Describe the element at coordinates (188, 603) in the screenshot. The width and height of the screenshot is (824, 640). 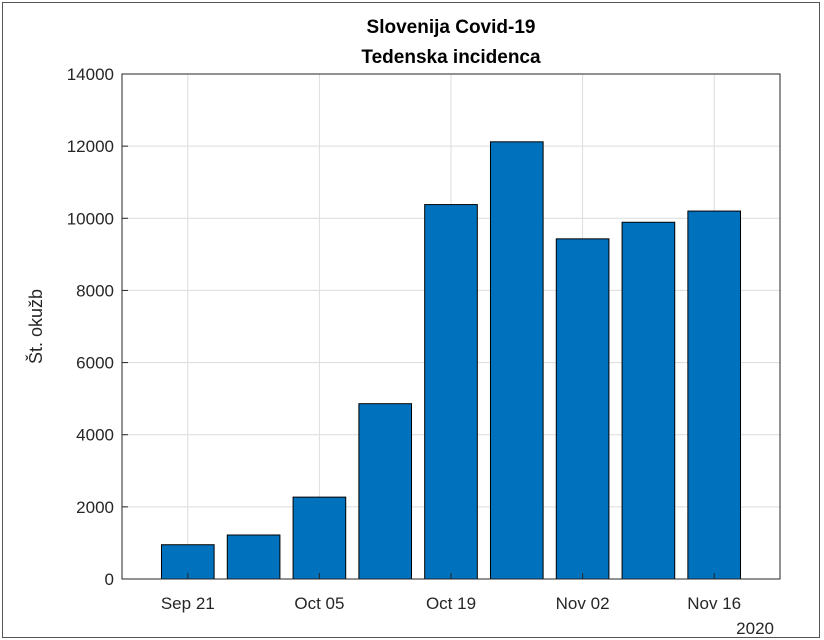
I see `x-tick-label: Sep 21` at that location.